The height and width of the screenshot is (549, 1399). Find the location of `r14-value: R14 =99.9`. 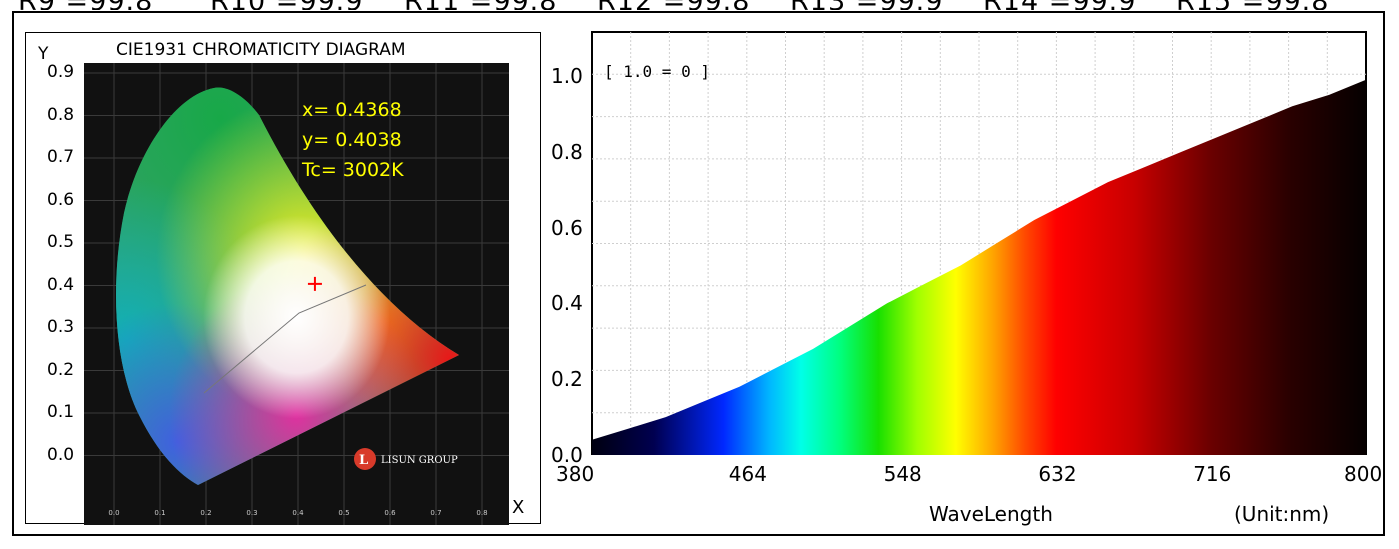

r14-value: R14 =99.9 is located at coordinates (1059, 5).